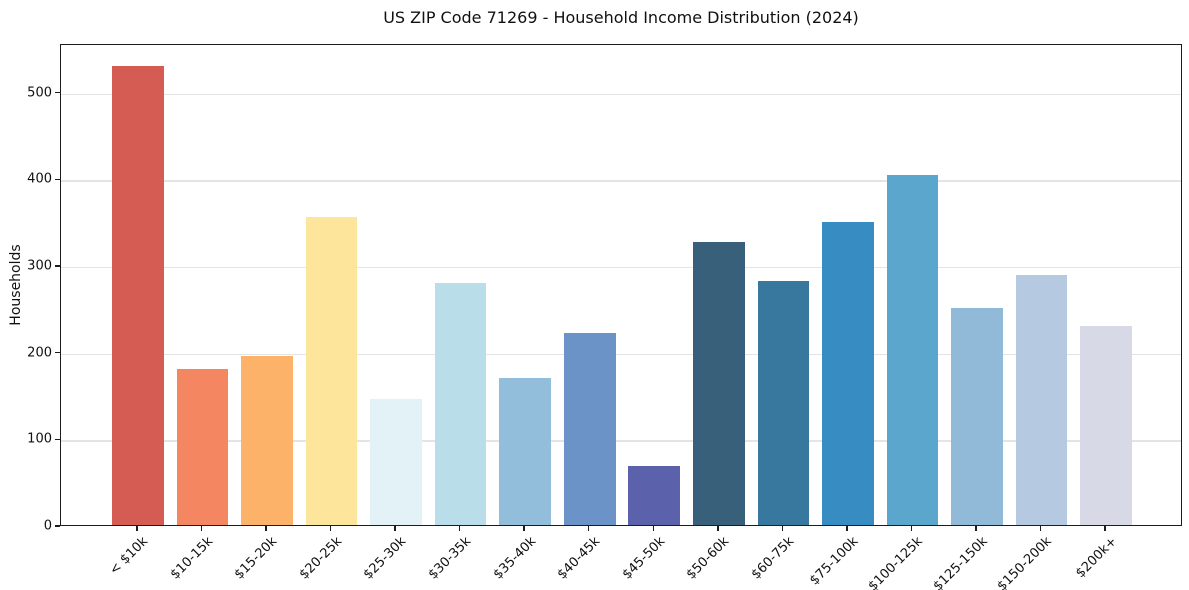 The width and height of the screenshot is (1189, 590). I want to click on x-tick-label-$35-40k: $35-40k, so click(514, 558).